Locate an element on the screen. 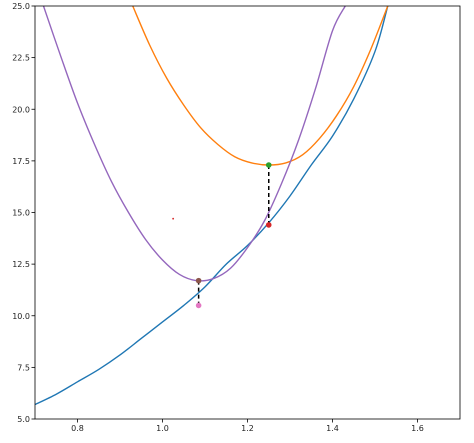  x-axis: 0.8 1.0 1.2 1.4 1.6 is located at coordinates (247, 426).